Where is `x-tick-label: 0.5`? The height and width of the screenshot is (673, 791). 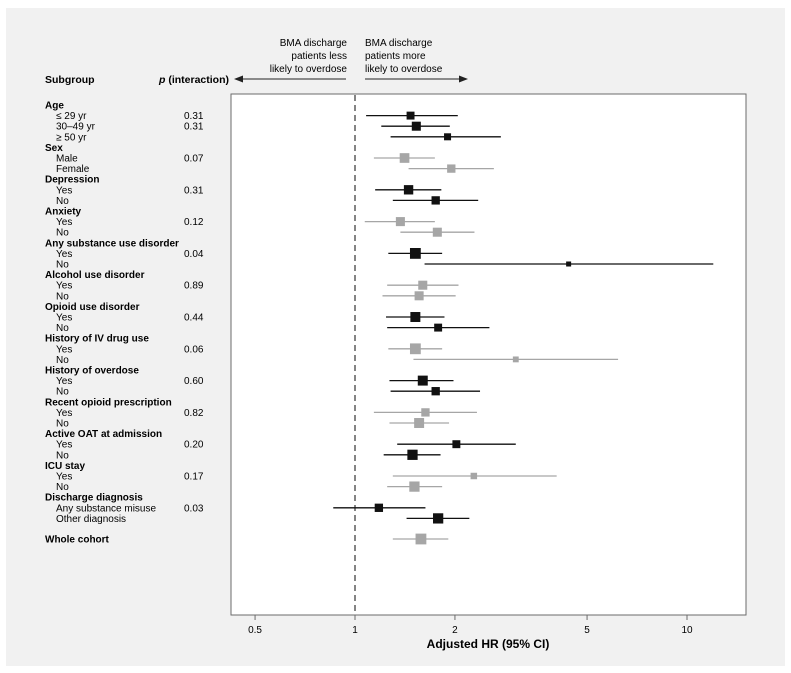
x-tick-label: 0.5 is located at coordinates (255, 630).